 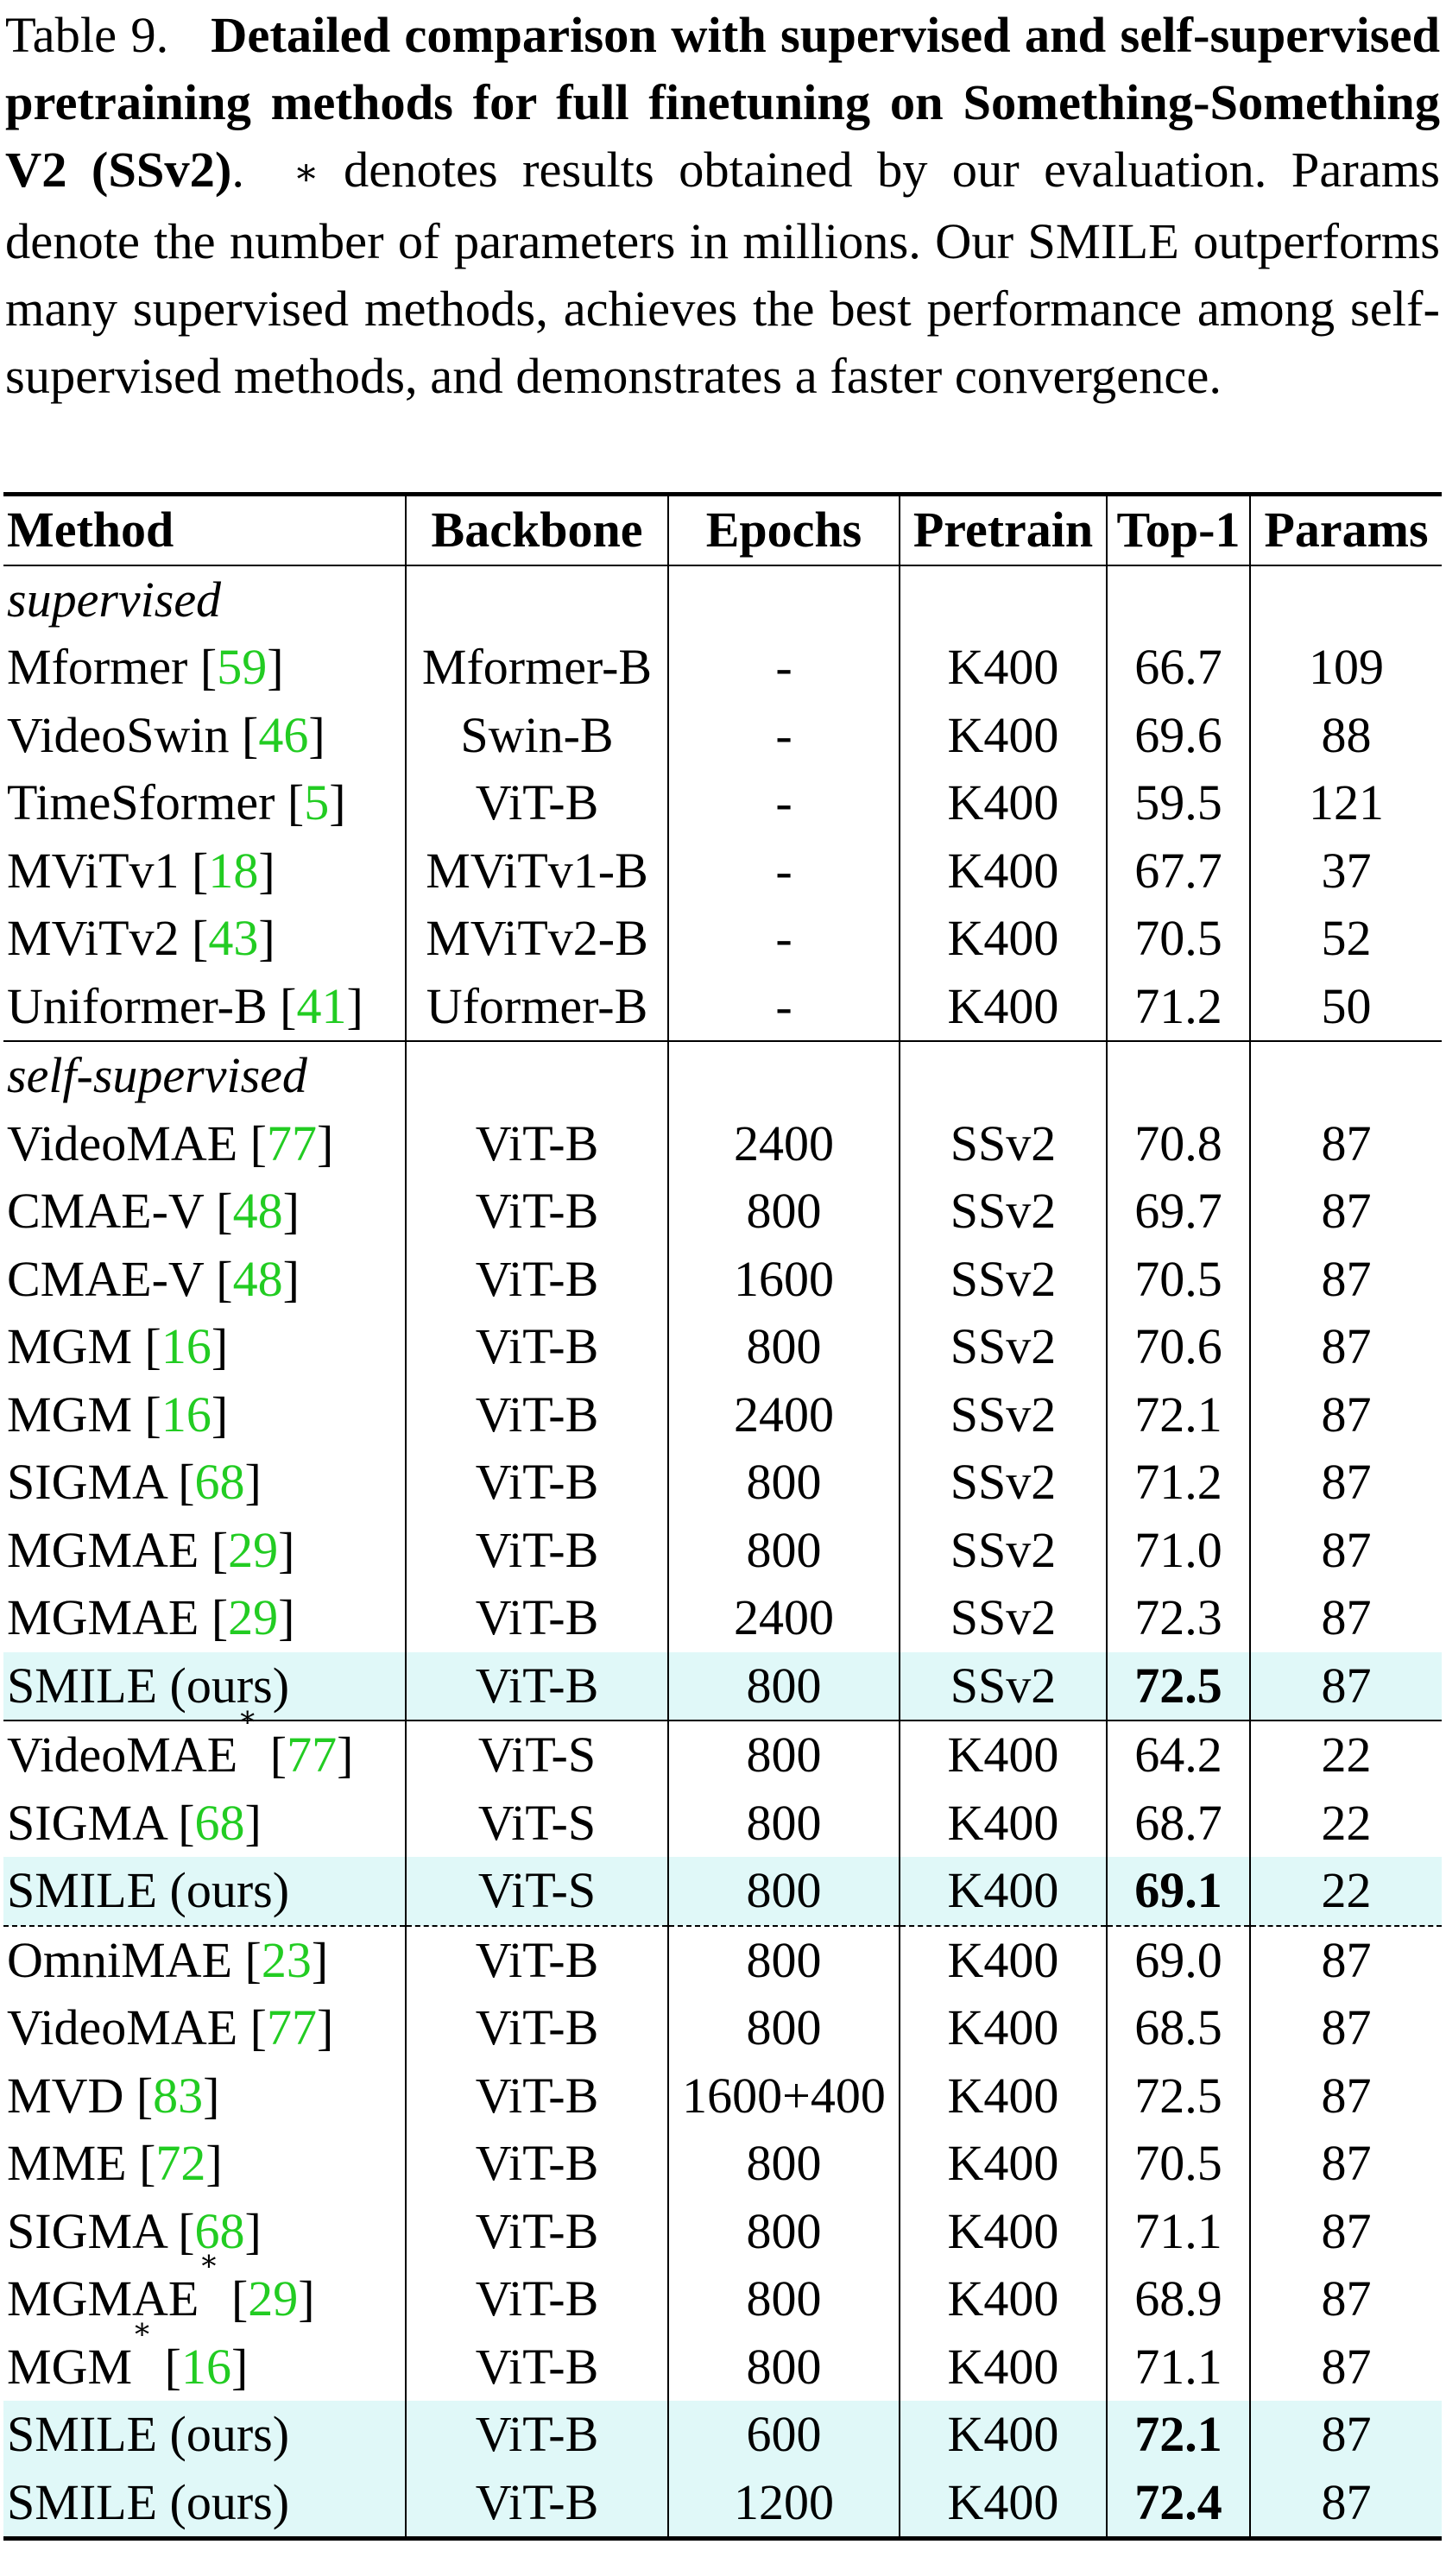 I want to click on citation-link: 23, so click(x=286, y=1959).